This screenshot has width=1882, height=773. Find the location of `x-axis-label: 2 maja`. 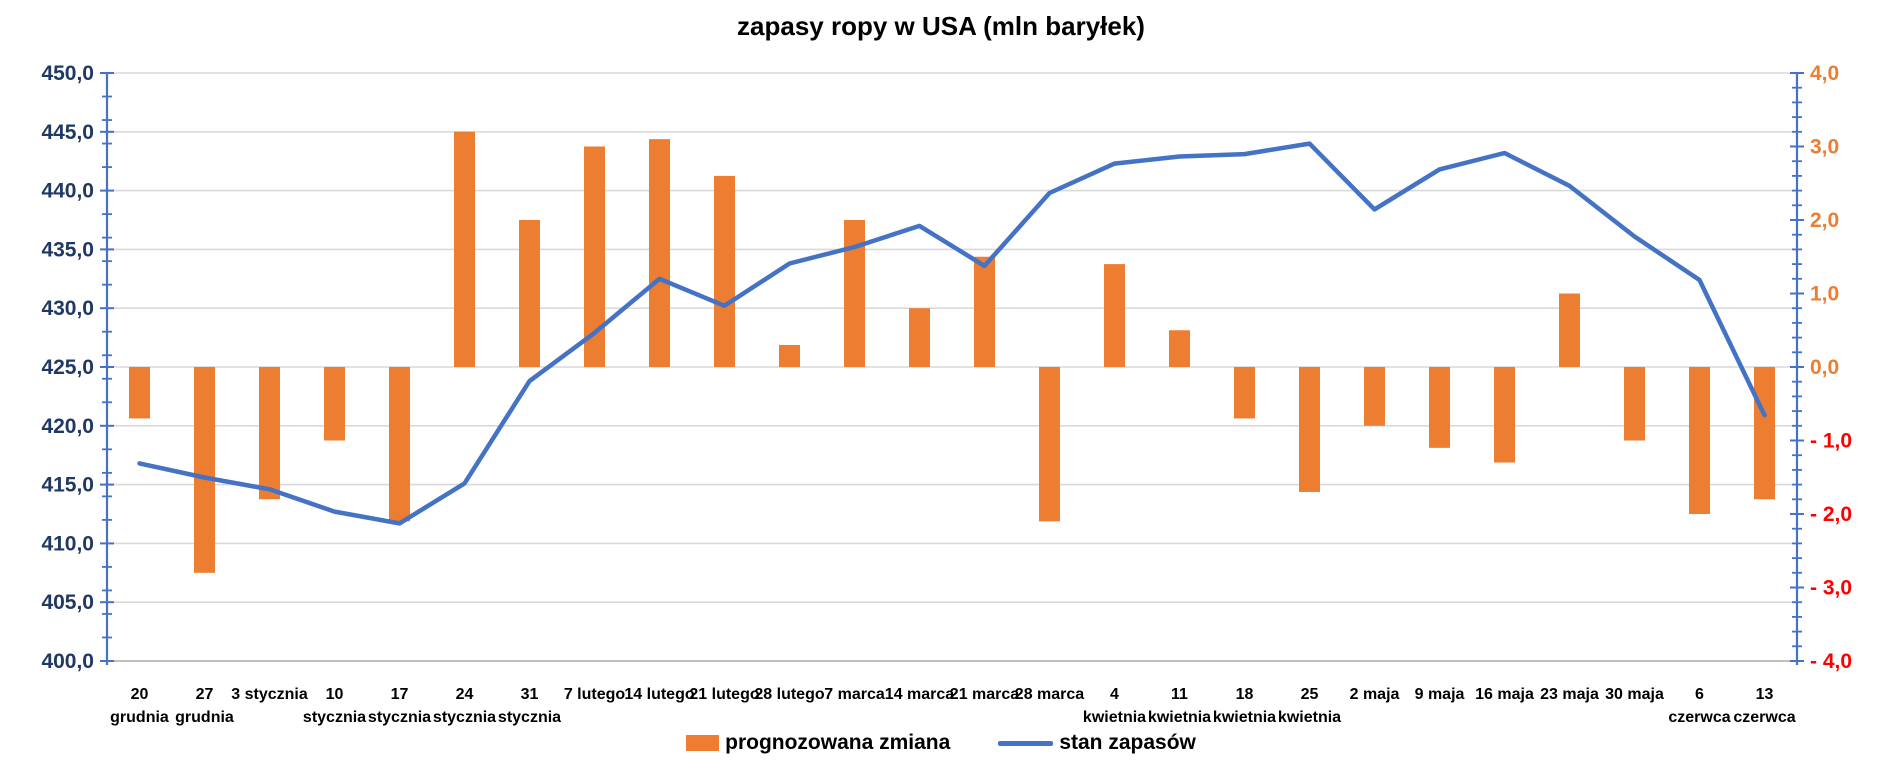

x-axis-label: 2 maja is located at coordinates (1375, 694).